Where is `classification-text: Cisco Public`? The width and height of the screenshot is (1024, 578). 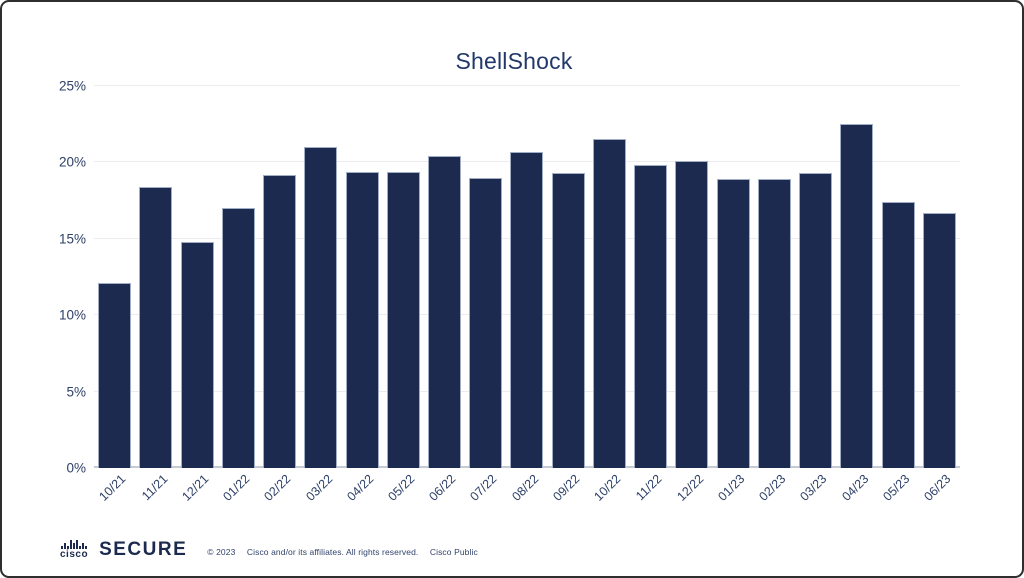 classification-text: Cisco Public is located at coordinates (453, 552).